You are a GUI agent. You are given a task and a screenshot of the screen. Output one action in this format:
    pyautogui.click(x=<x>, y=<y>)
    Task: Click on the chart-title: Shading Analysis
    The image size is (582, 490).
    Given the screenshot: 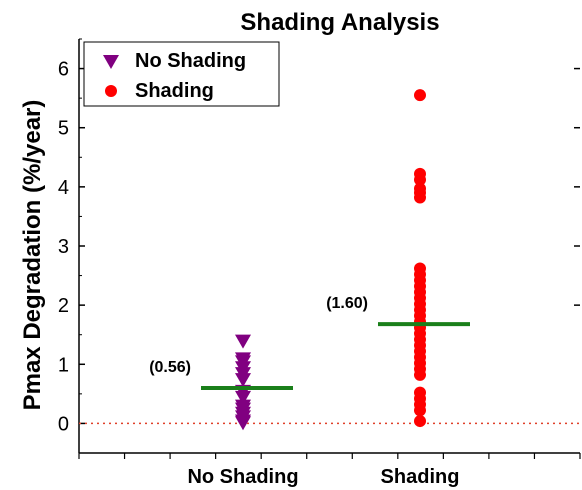 What is the action you would take?
    pyautogui.click(x=339, y=22)
    